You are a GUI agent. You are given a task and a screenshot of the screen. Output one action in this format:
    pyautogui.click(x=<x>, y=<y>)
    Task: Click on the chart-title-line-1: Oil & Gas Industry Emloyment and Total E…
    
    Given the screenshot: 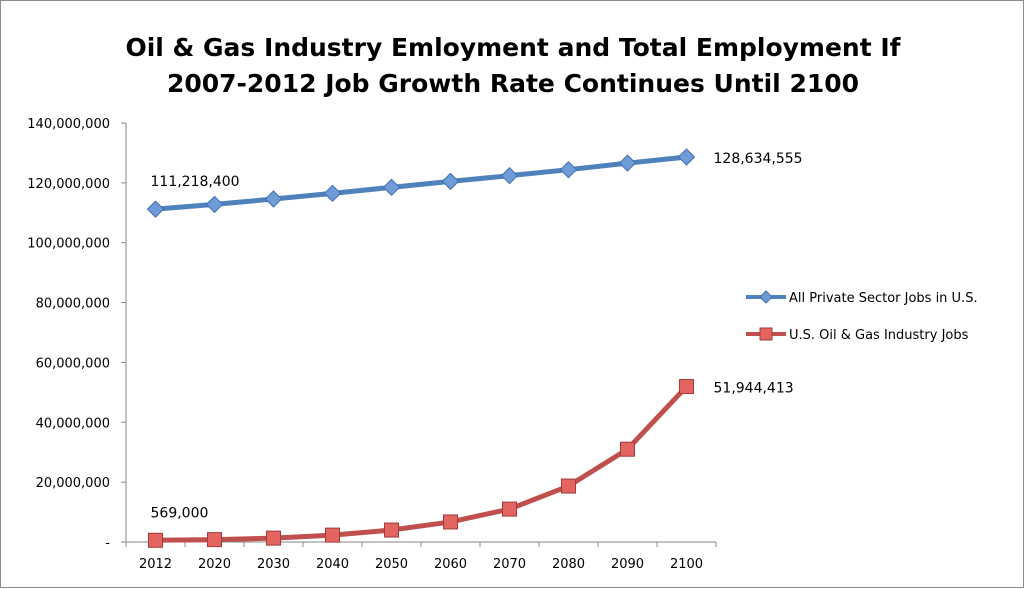 What is the action you would take?
    pyautogui.click(x=513, y=47)
    